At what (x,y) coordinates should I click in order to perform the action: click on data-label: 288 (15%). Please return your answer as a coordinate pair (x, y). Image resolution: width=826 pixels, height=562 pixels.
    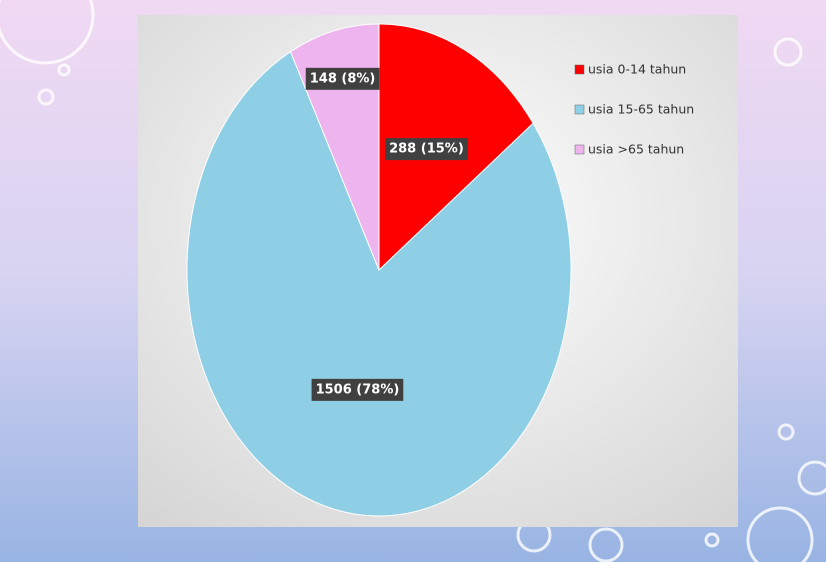
    Looking at the image, I should click on (426, 149).